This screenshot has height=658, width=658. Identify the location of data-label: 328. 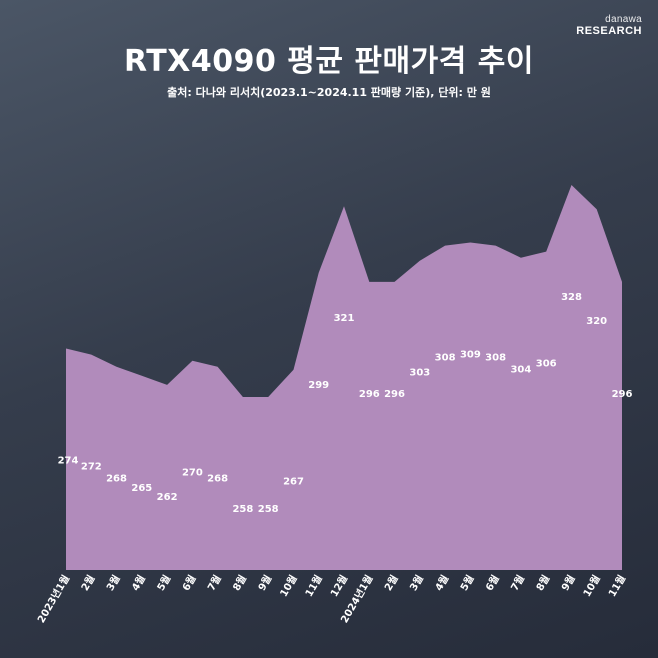
(571, 297).